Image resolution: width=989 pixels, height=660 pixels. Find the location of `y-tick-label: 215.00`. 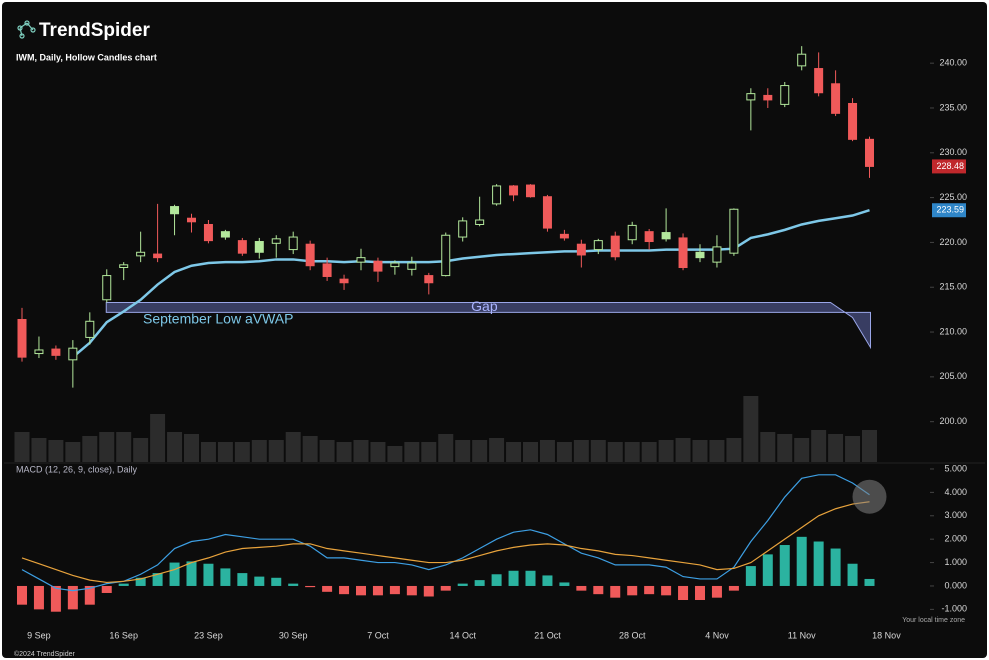

y-tick-label: 215.00 is located at coordinates (953, 287).